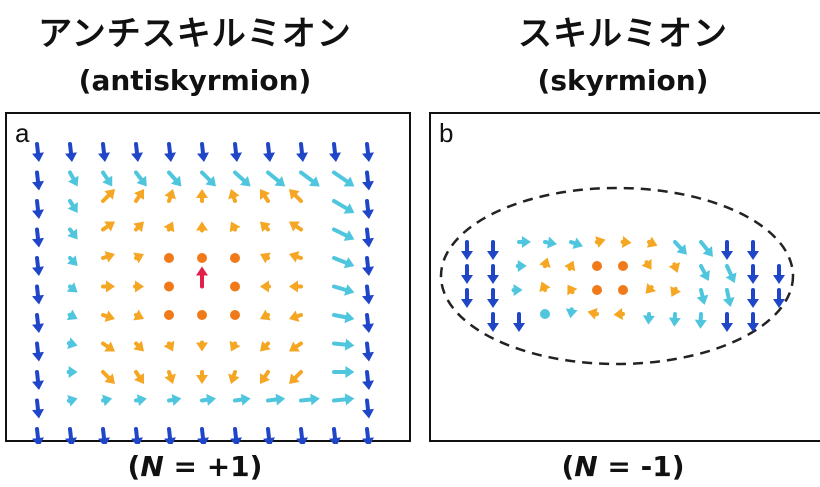  Describe the element at coordinates (134, 466) in the screenshot. I see `footer-open-a: (` at that location.